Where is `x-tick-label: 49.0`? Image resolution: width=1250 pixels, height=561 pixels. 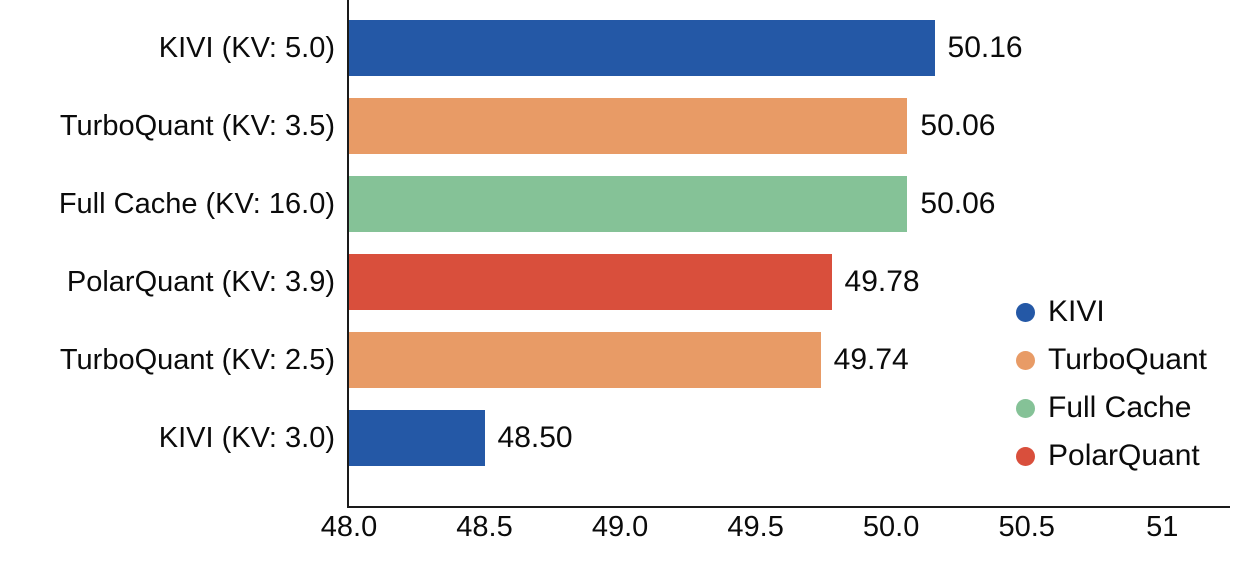 x-tick-label: 49.0 is located at coordinates (620, 527).